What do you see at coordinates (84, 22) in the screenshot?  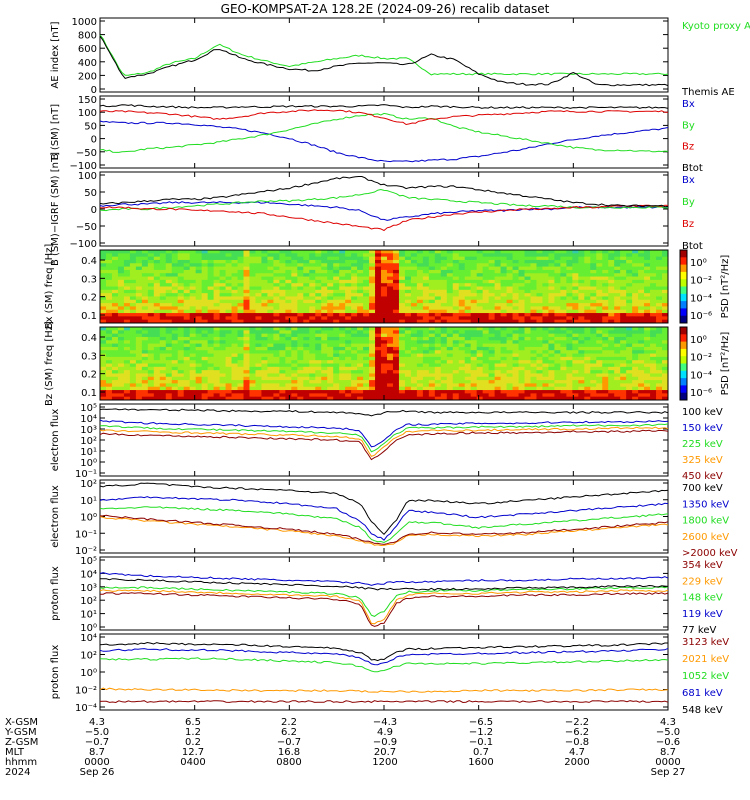 I see `y-tick-label: 1000` at bounding box center [84, 22].